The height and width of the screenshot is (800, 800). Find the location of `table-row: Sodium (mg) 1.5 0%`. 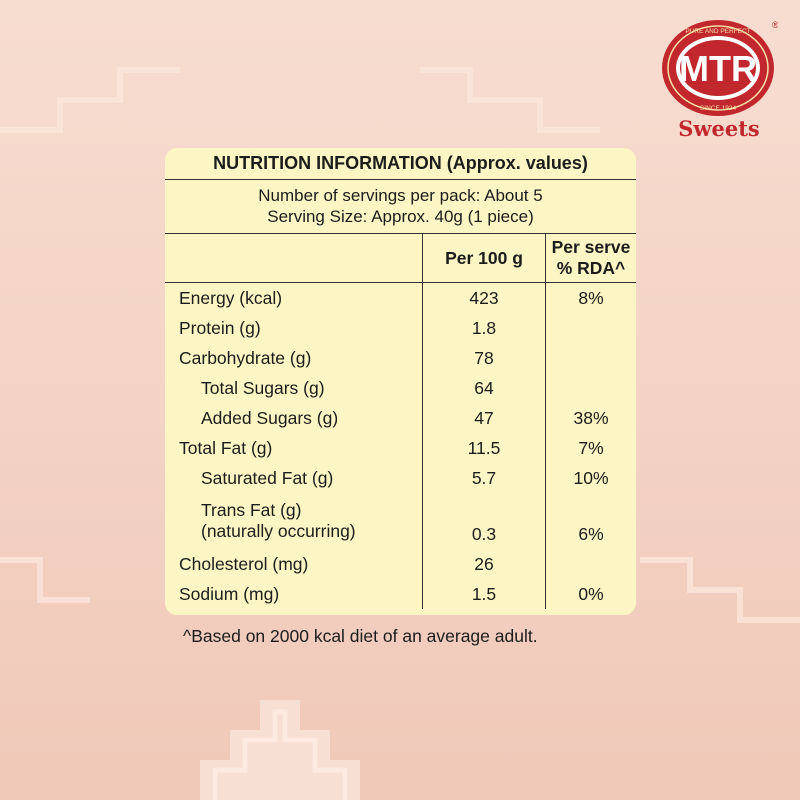

table-row: Sodium (mg) 1.5 0% is located at coordinates (400, 594).